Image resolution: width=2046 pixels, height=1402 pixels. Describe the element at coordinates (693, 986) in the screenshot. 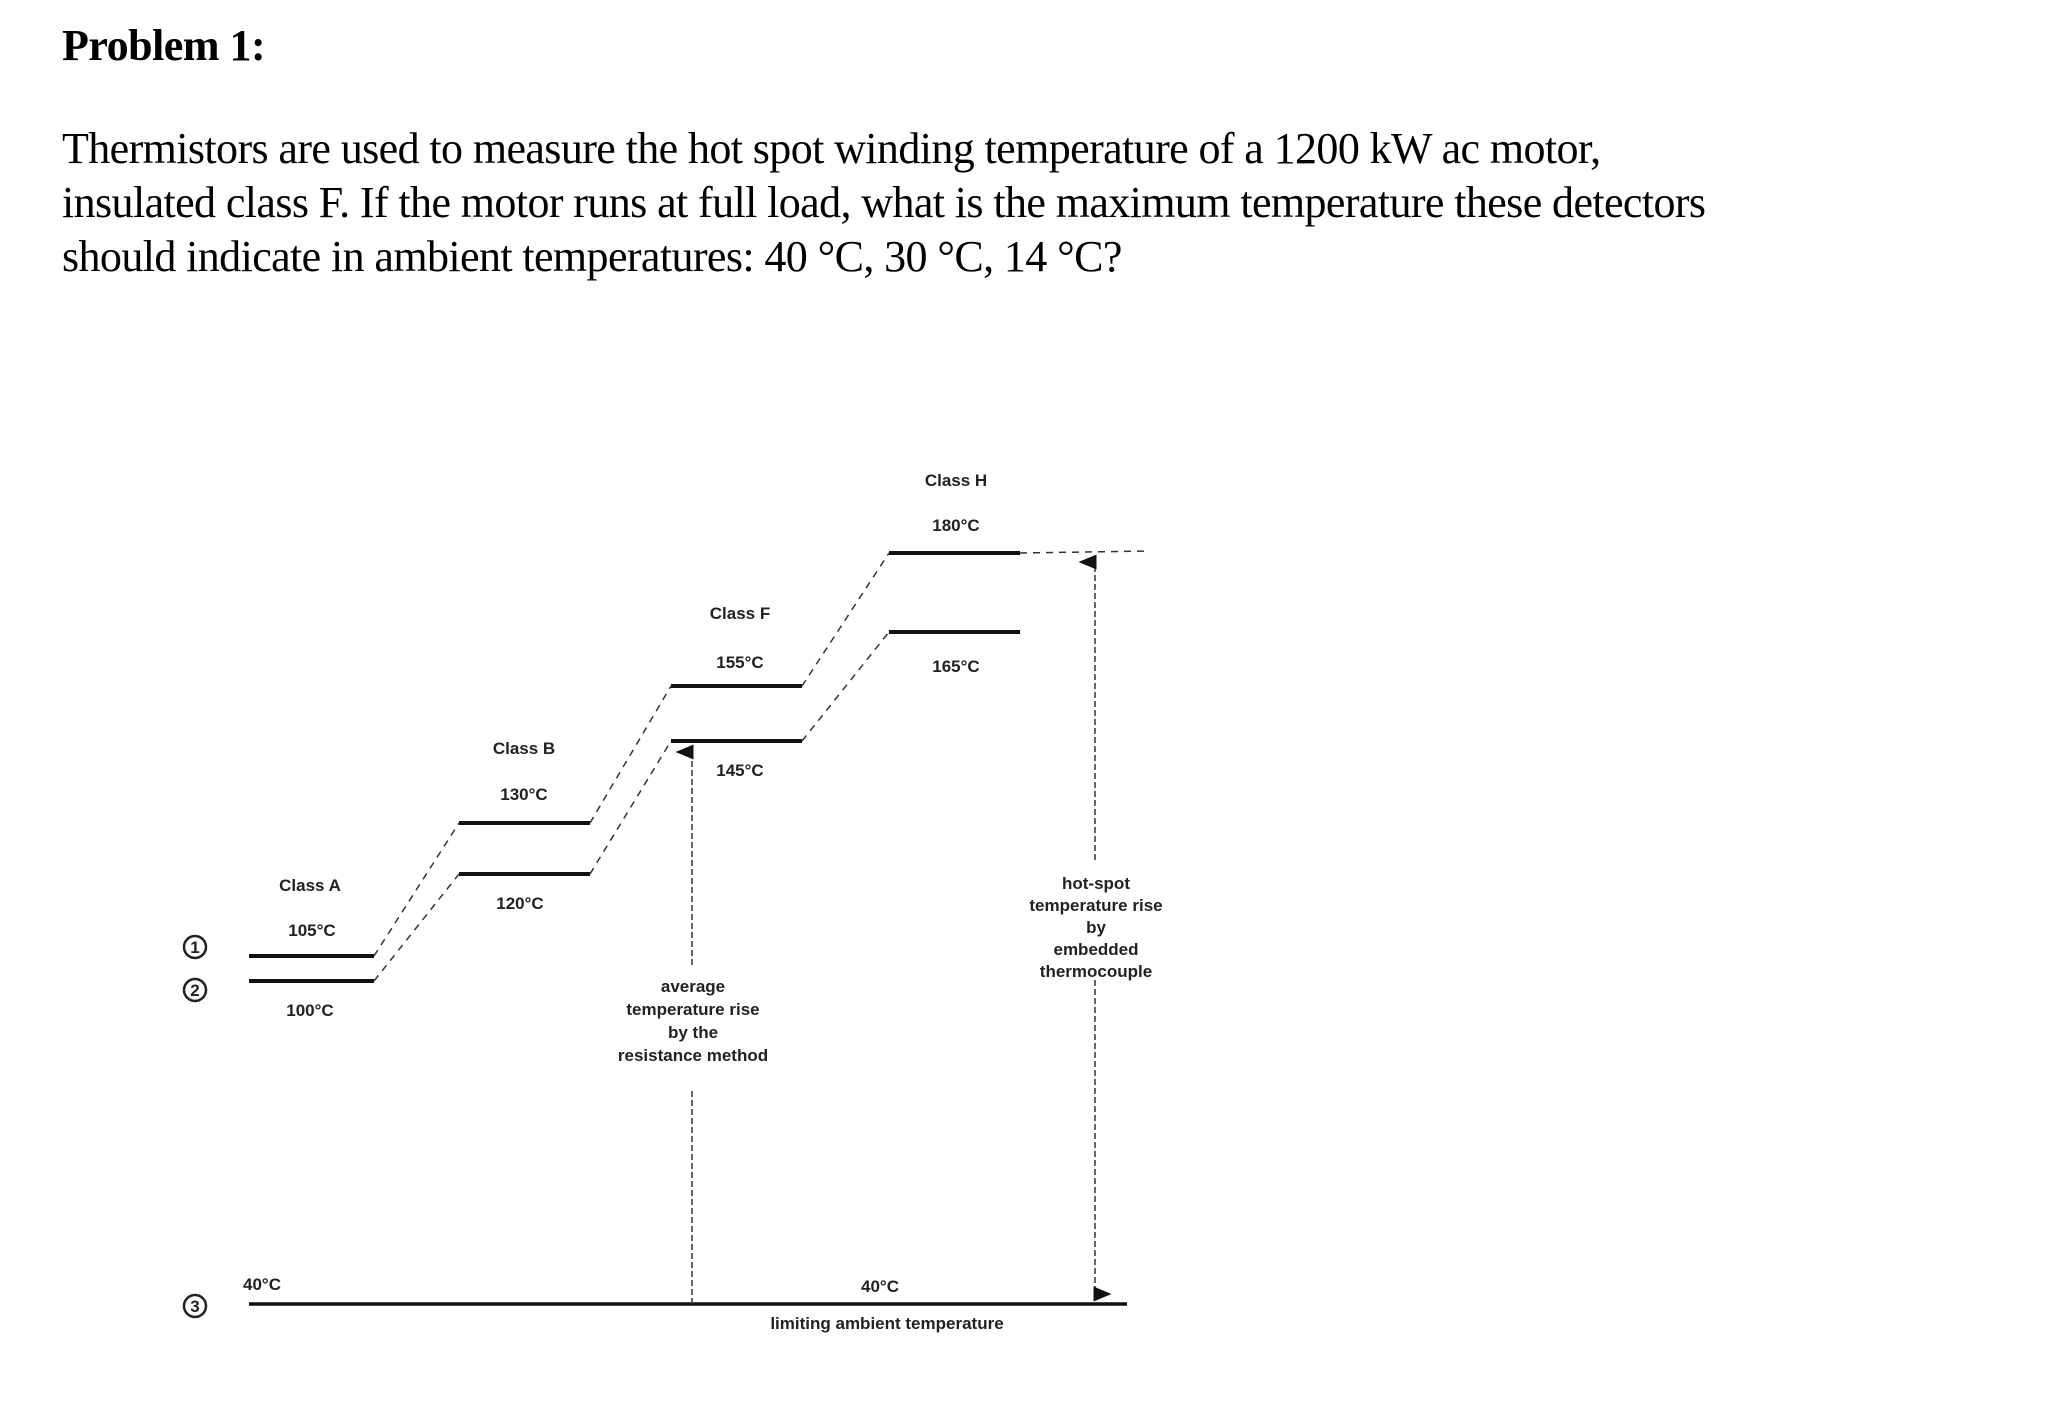

I see `svg-text: average` at that location.